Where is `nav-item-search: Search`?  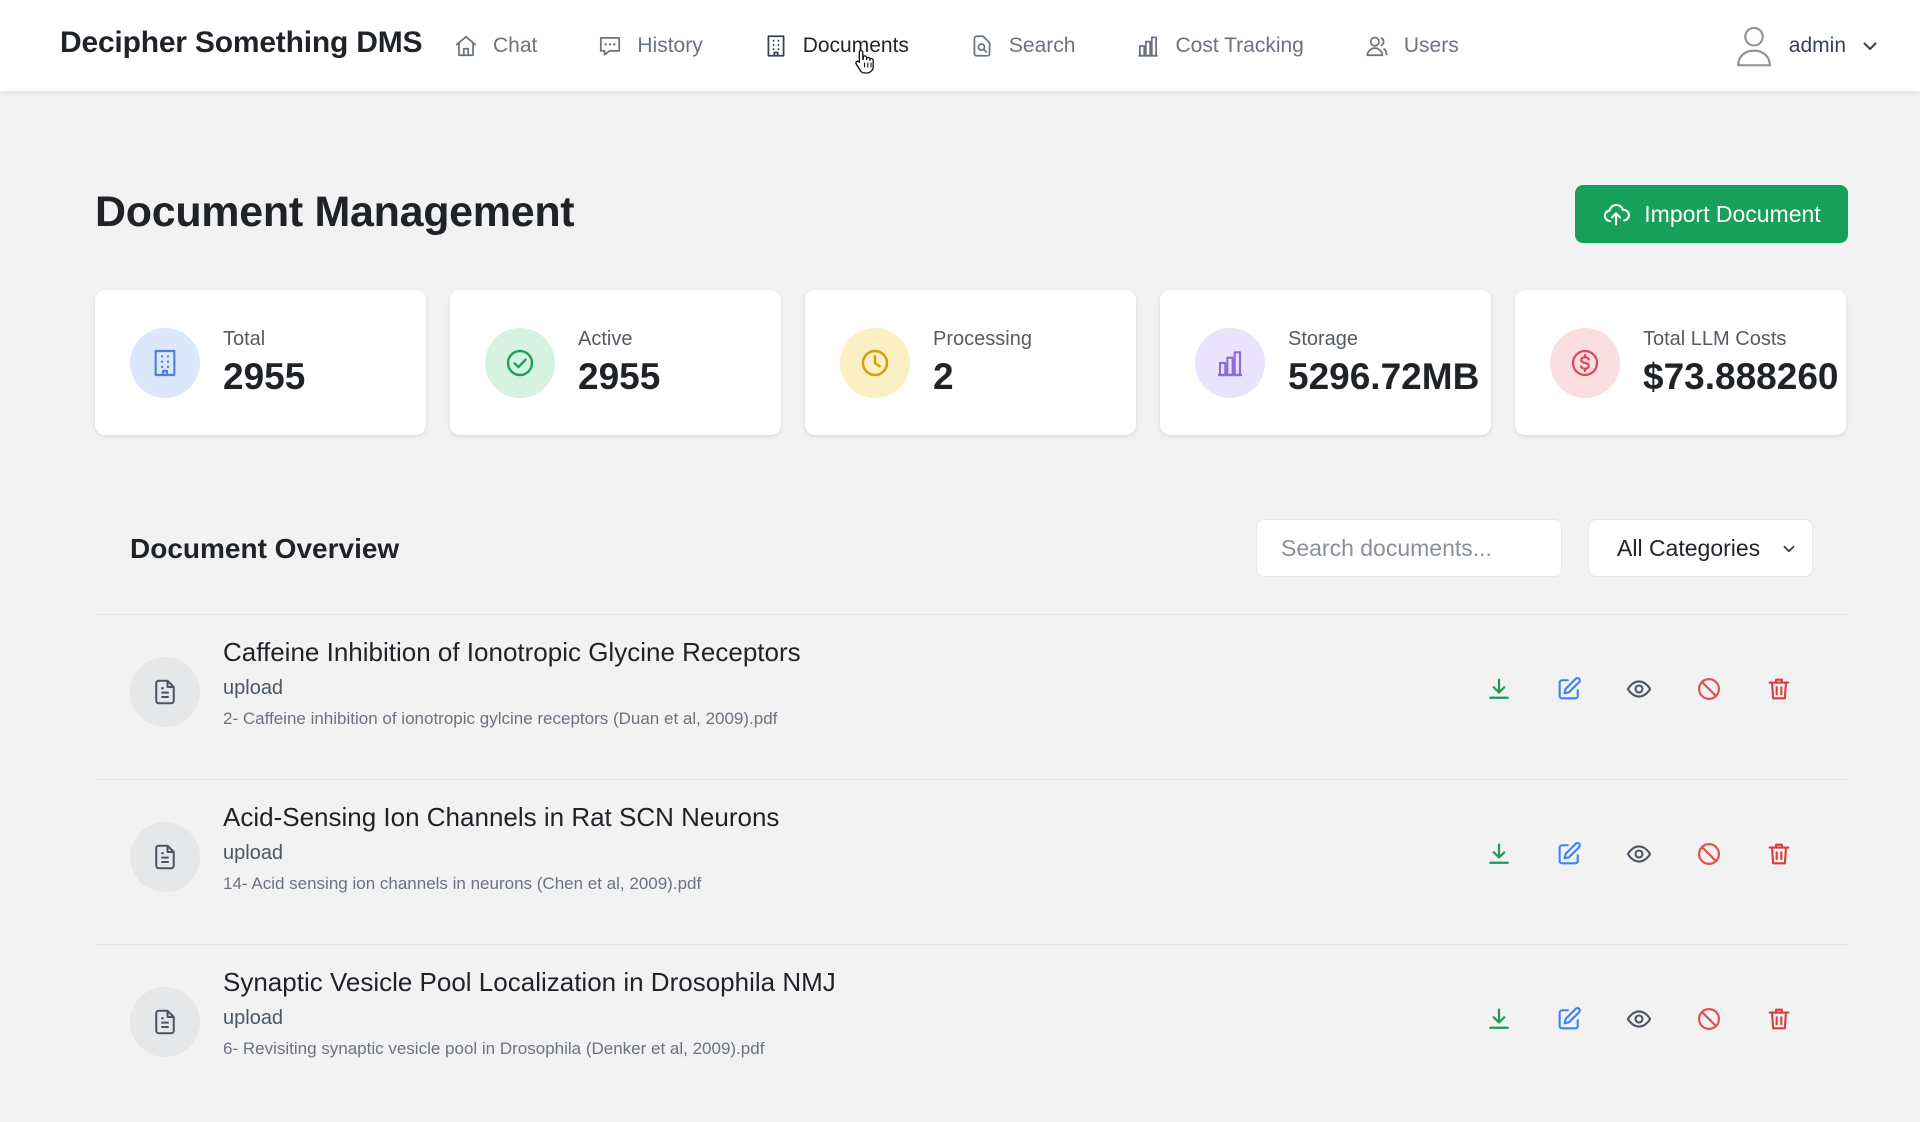 nav-item-search: Search is located at coordinates (1022, 46).